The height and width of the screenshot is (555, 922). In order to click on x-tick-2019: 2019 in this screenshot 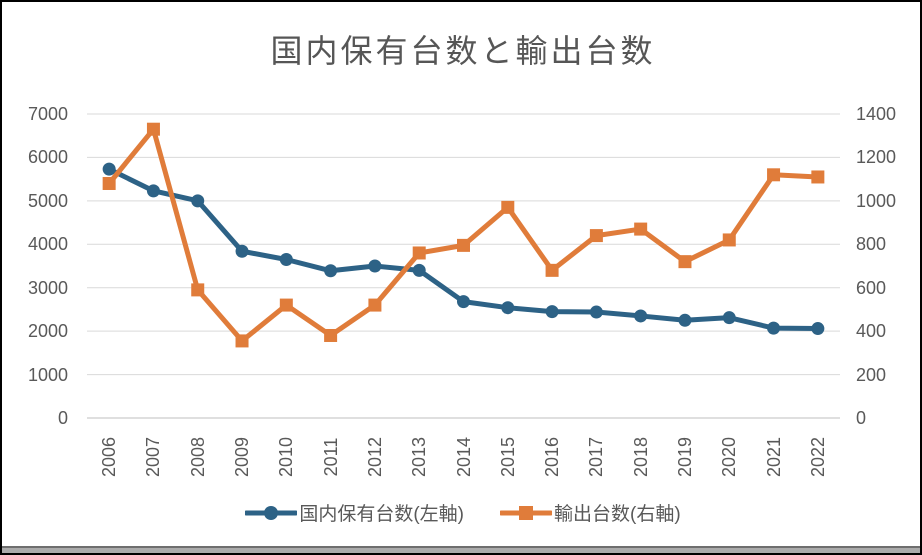, I will do `click(684, 457)`.